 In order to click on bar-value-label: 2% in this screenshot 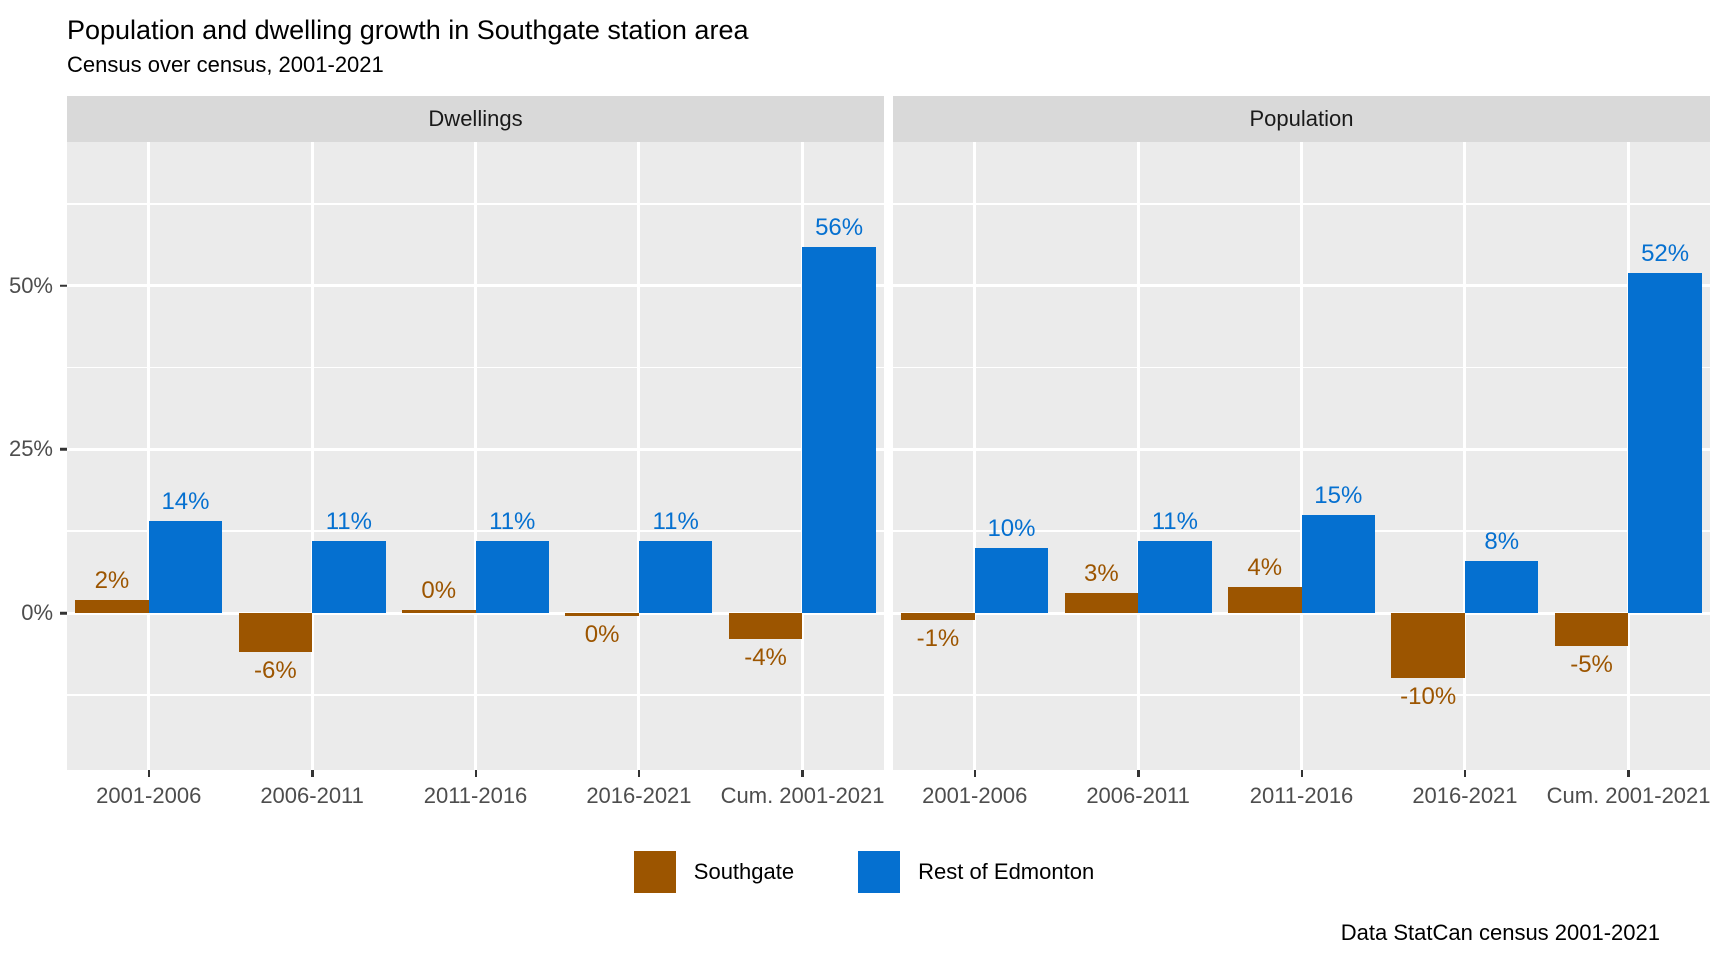, I will do `click(112, 580)`.